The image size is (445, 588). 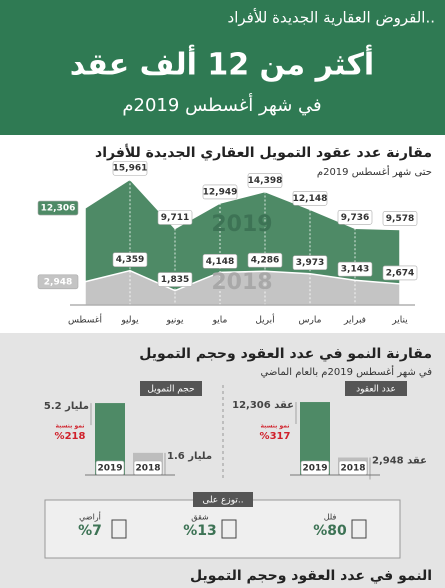 I want to click on shares-tag, so click(x=223, y=499).